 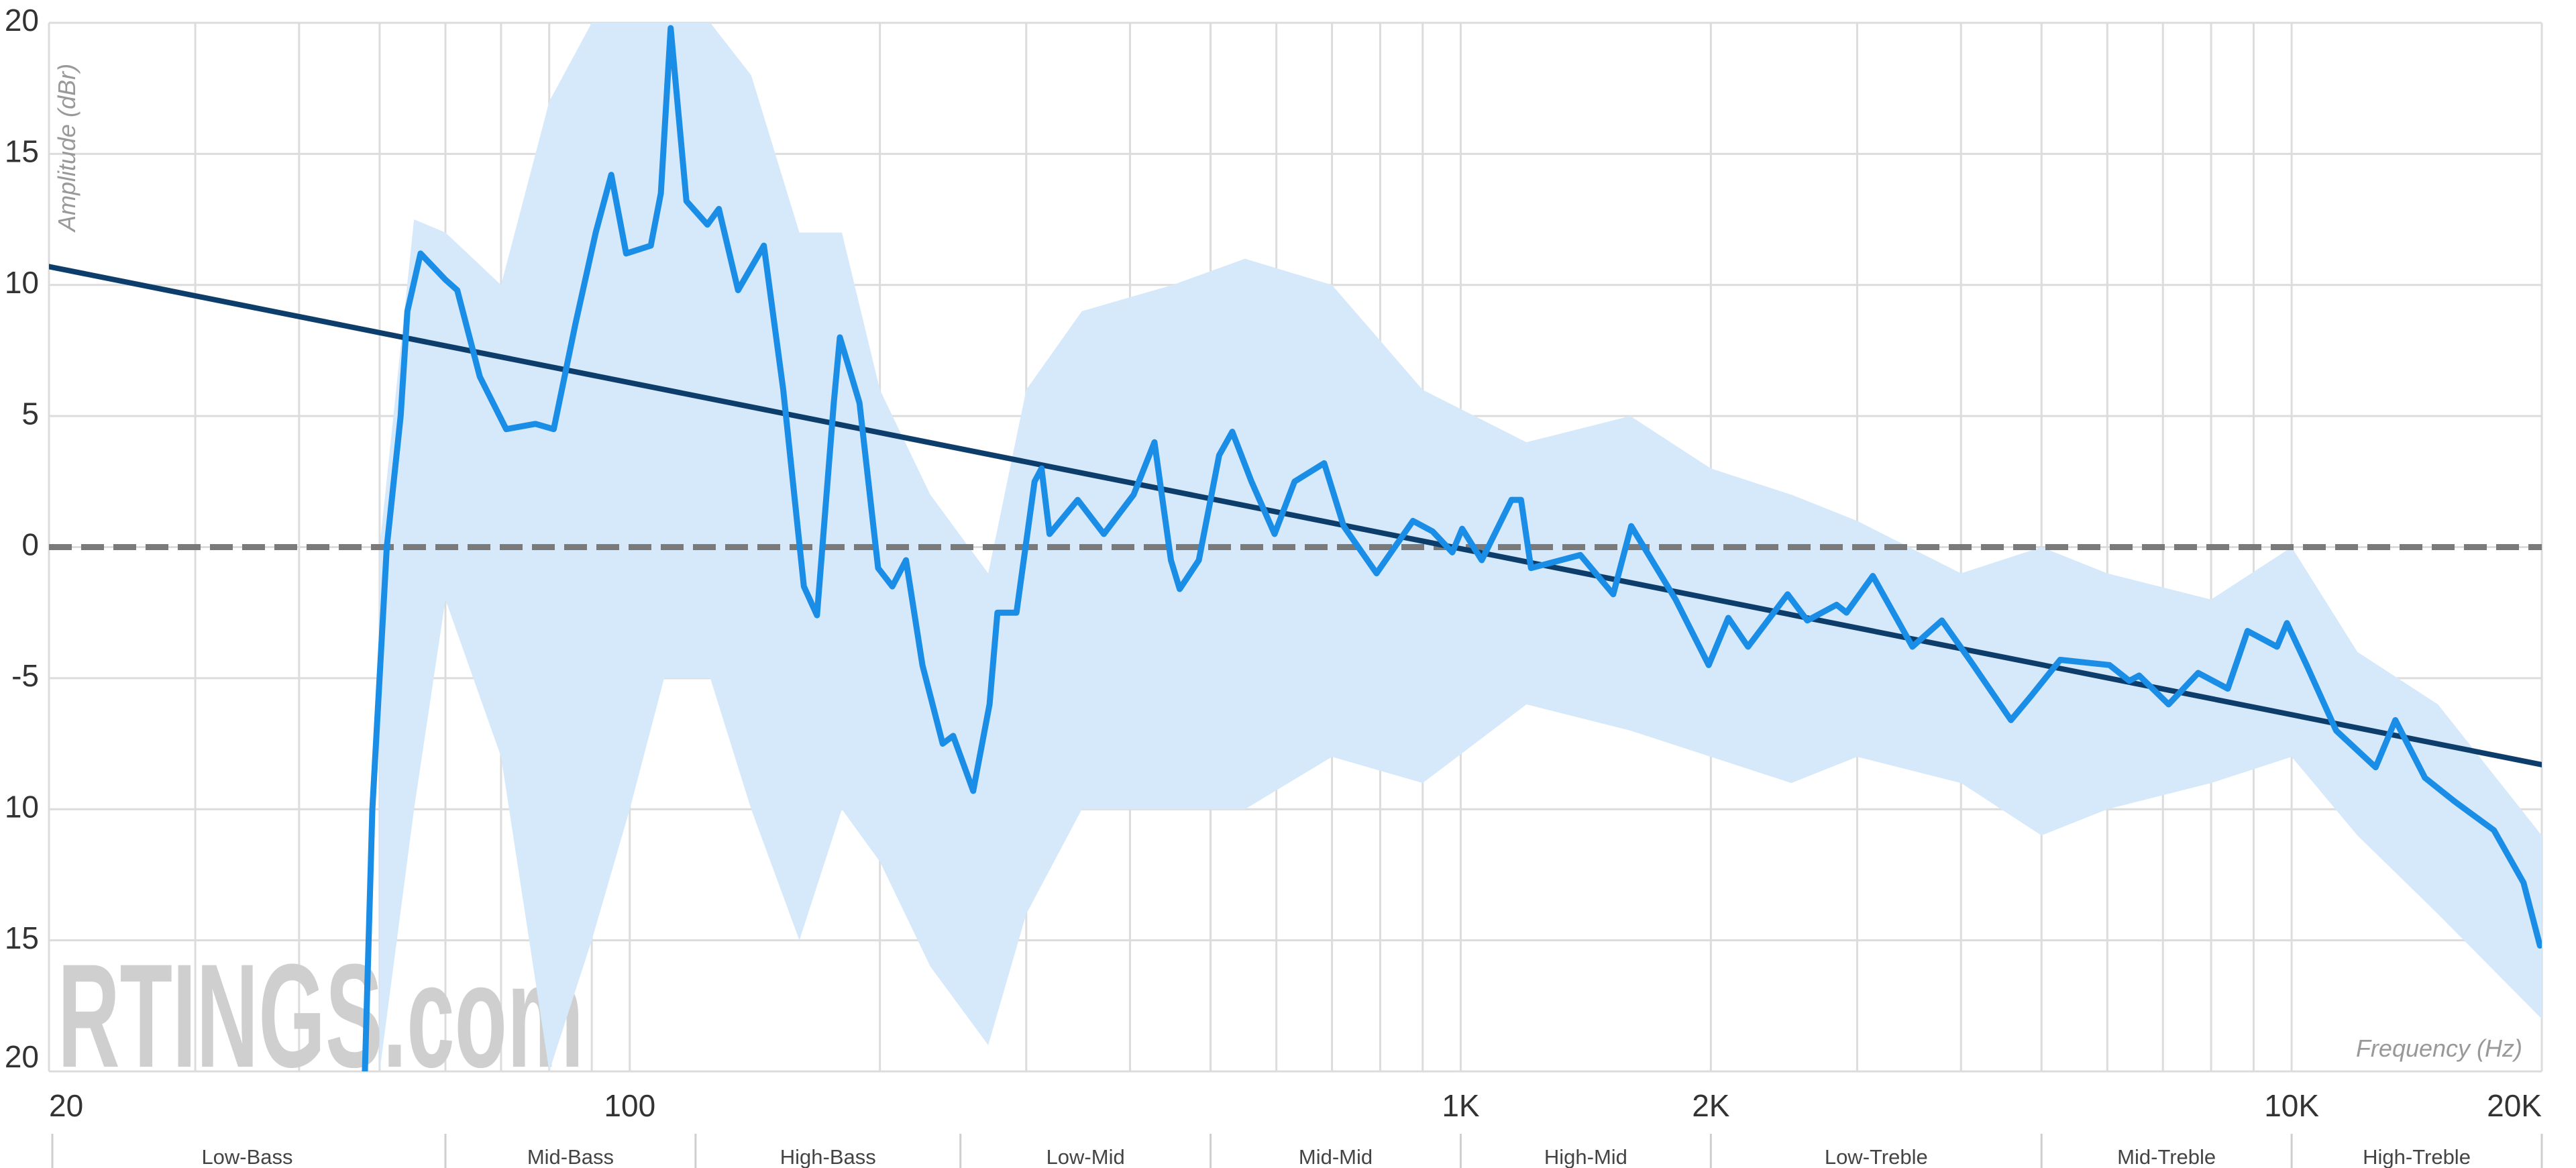 What do you see at coordinates (1336, 1156) in the screenshot?
I see `band-label: Mid-Mid` at bounding box center [1336, 1156].